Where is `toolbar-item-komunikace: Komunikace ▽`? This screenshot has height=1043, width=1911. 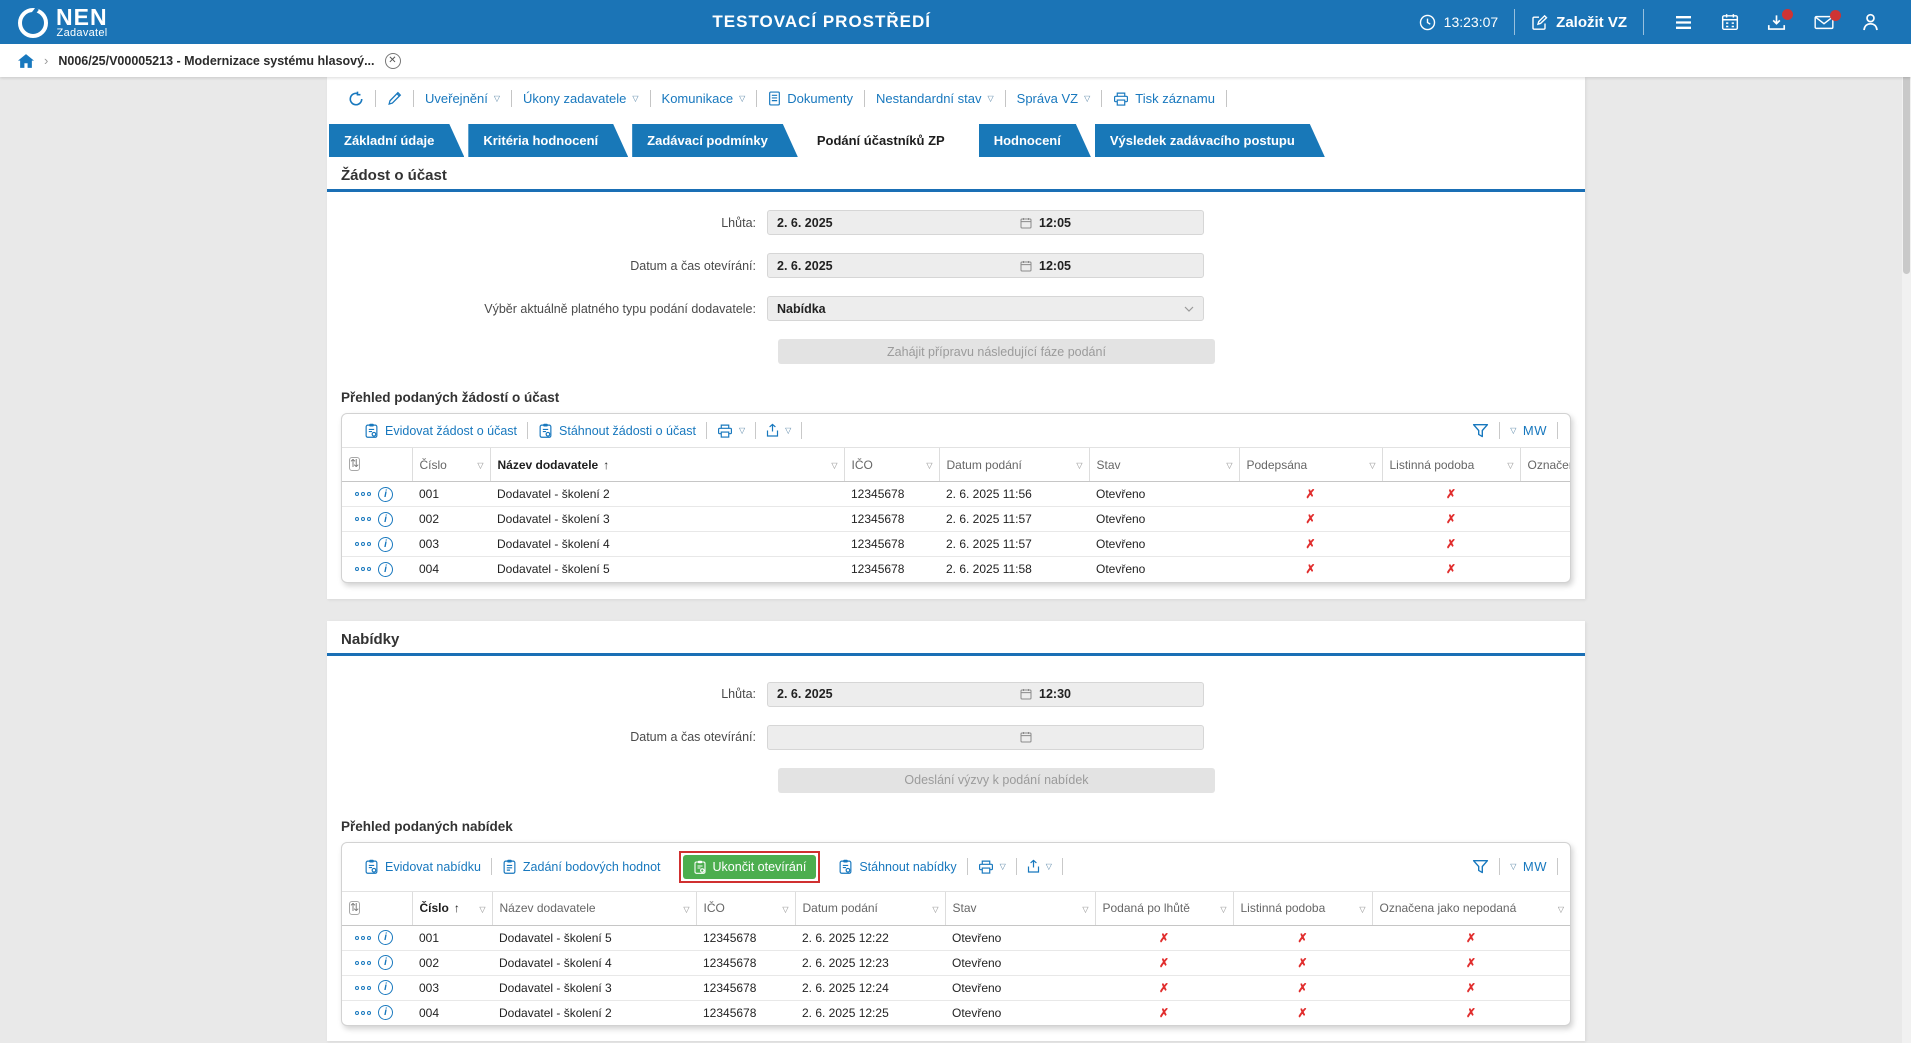
toolbar-item-komunikace: Komunikace ▽ is located at coordinates (703, 98).